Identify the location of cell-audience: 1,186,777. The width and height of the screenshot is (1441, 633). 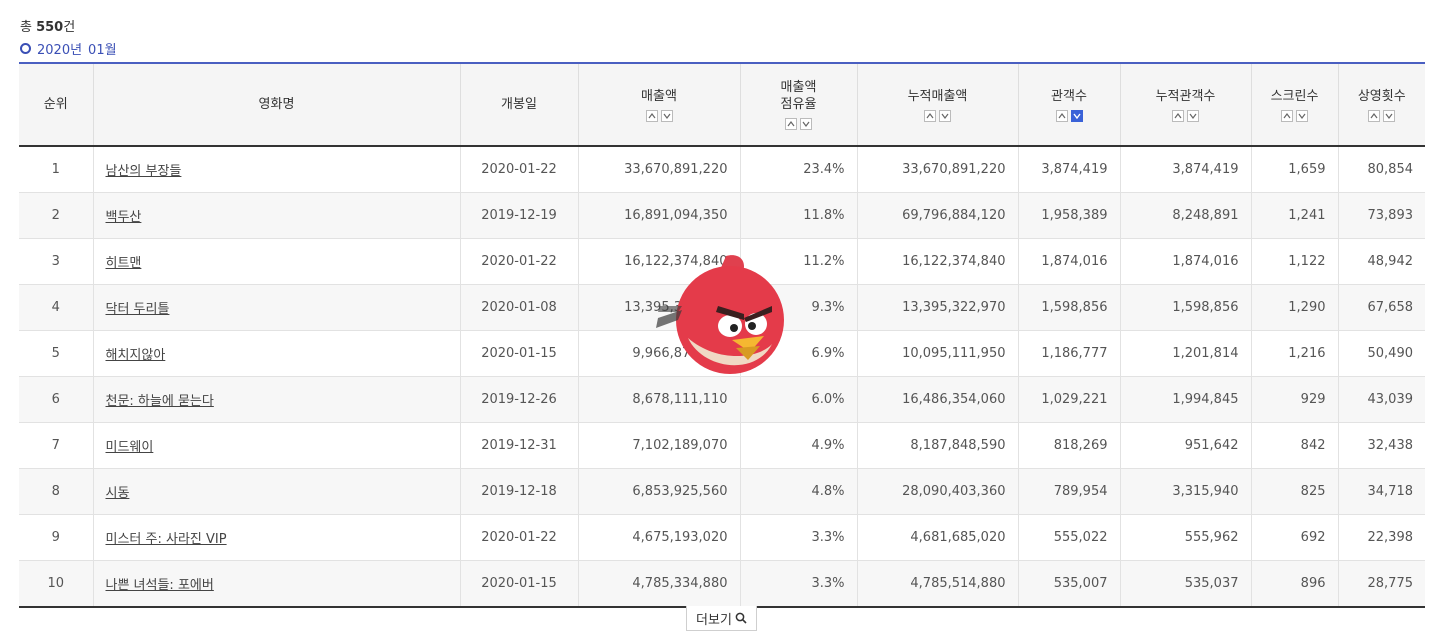
(1068, 353).